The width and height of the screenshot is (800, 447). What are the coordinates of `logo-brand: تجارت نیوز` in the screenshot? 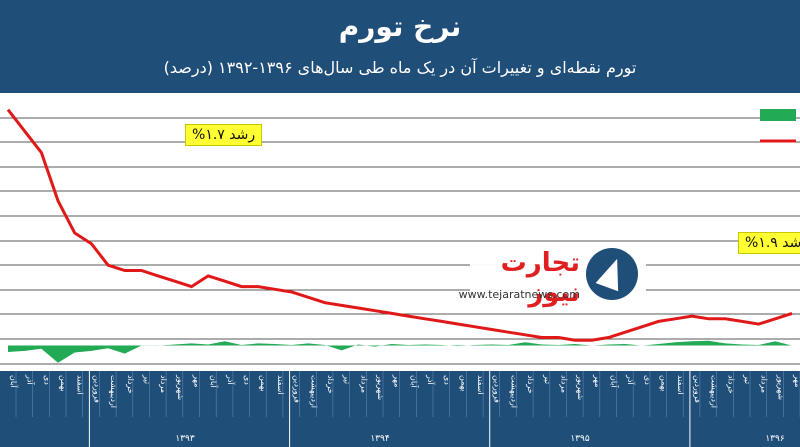 It's located at (540, 278).